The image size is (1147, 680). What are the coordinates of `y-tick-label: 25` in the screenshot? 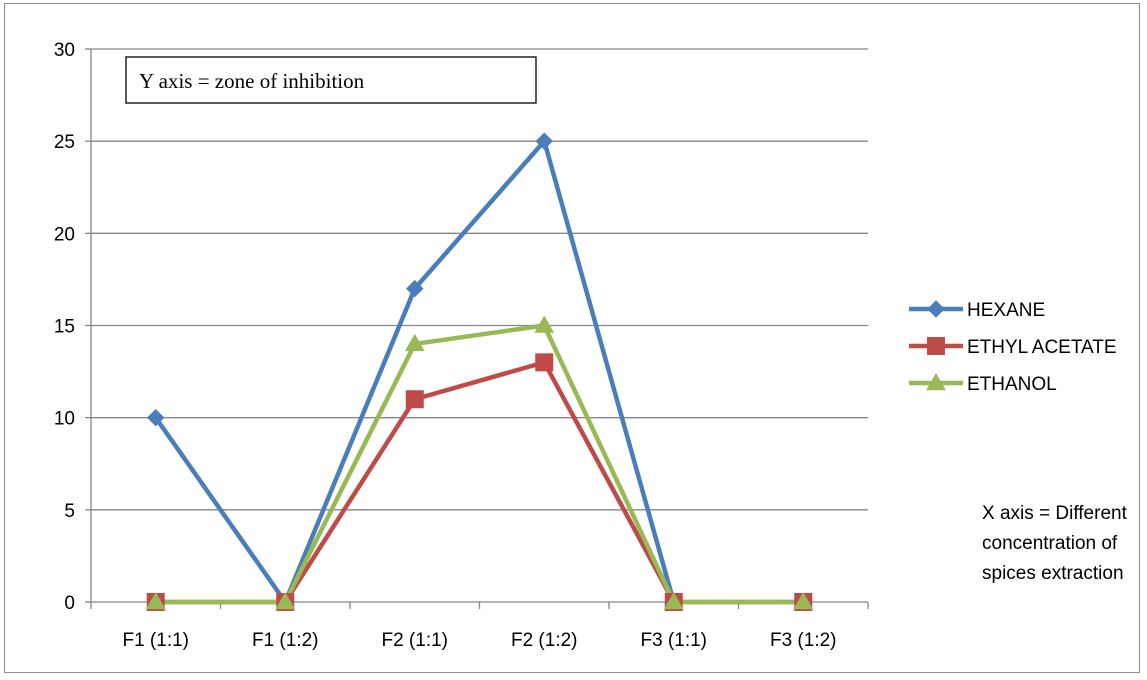 It's located at (64, 142).